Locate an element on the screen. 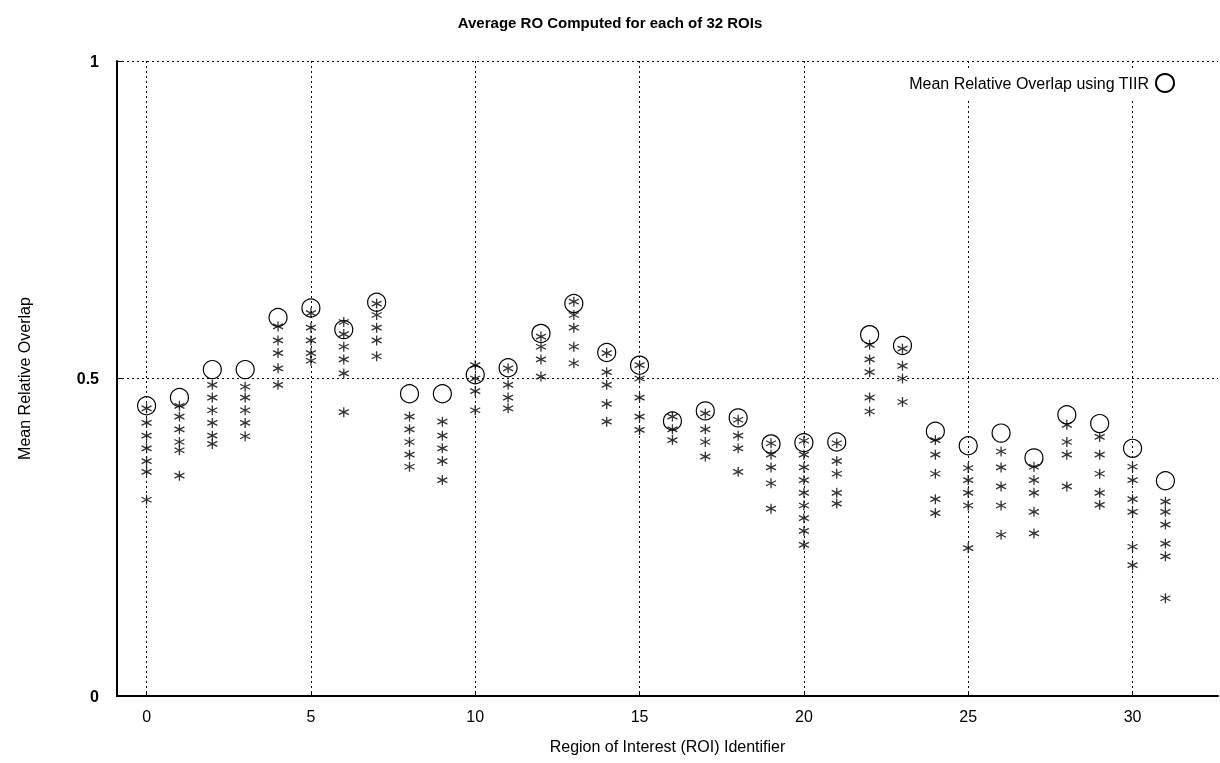 The height and width of the screenshot is (763, 1220). y-axis-title: Mean Relative Overlap is located at coordinates (24, 378).